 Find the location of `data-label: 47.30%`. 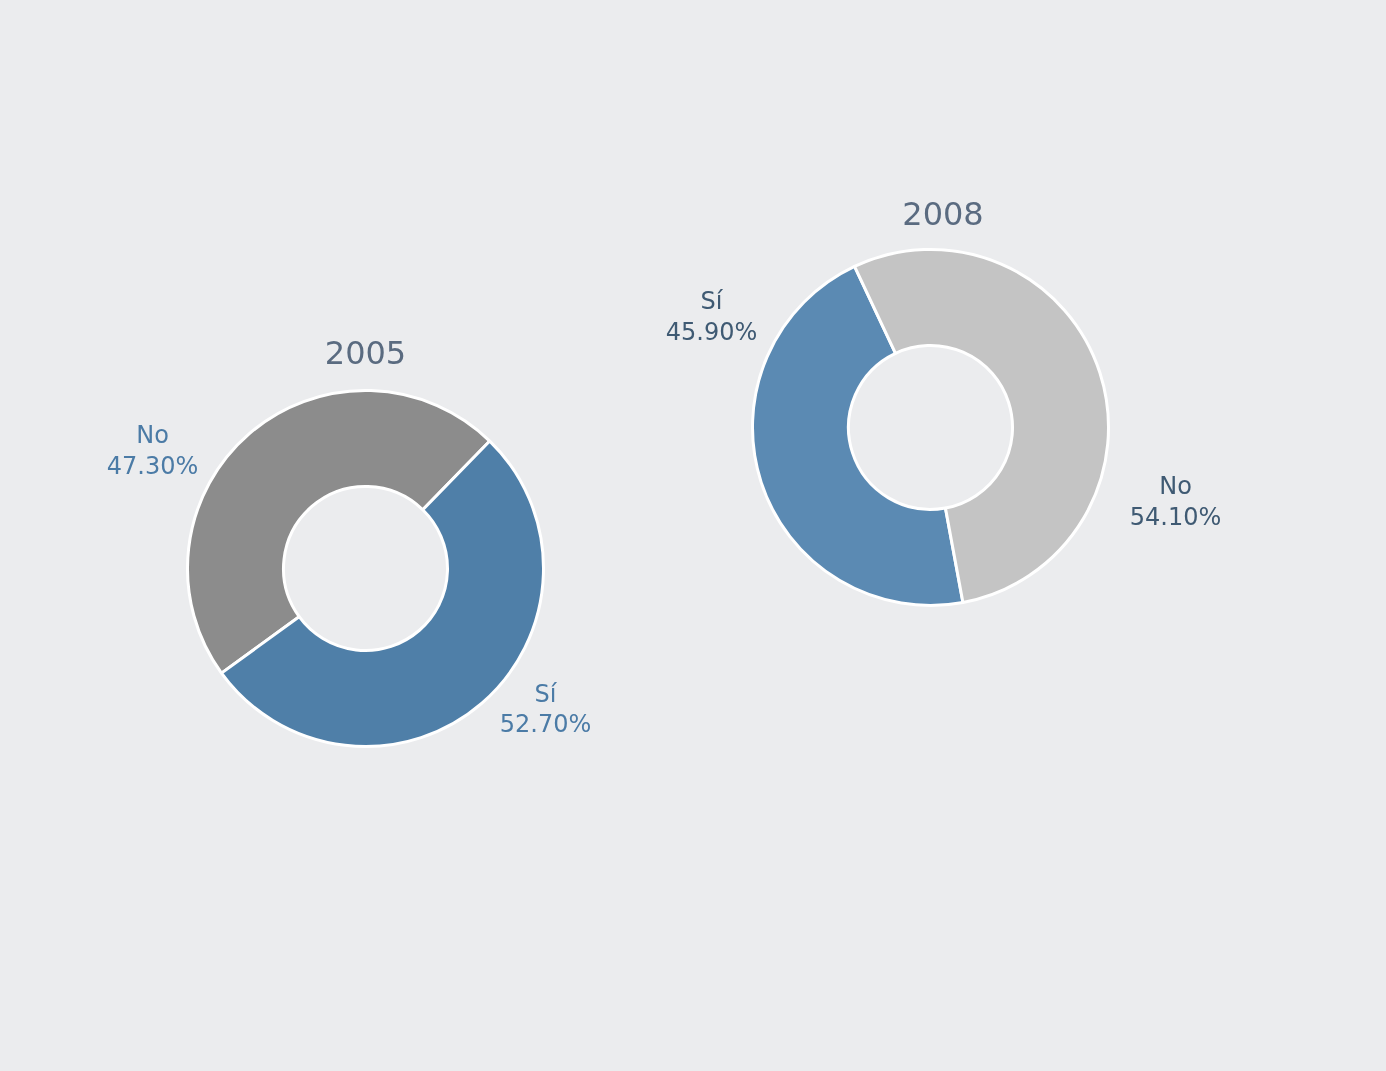

data-label: 47.30% is located at coordinates (152, 465).